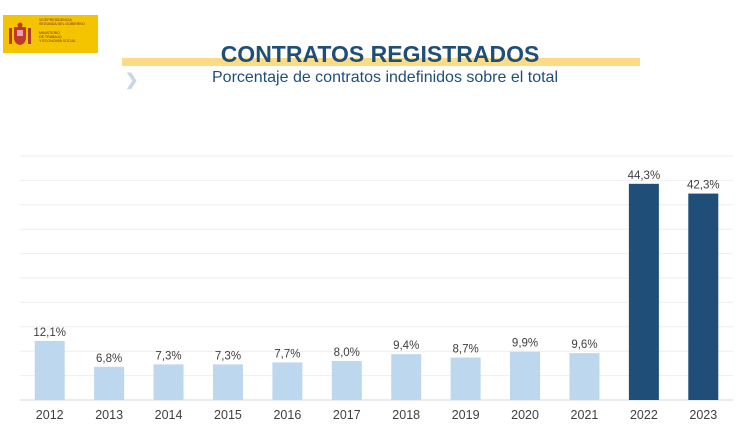  What do you see at coordinates (584, 345) in the screenshot?
I see `data-label-2021: 9,6%` at bounding box center [584, 345].